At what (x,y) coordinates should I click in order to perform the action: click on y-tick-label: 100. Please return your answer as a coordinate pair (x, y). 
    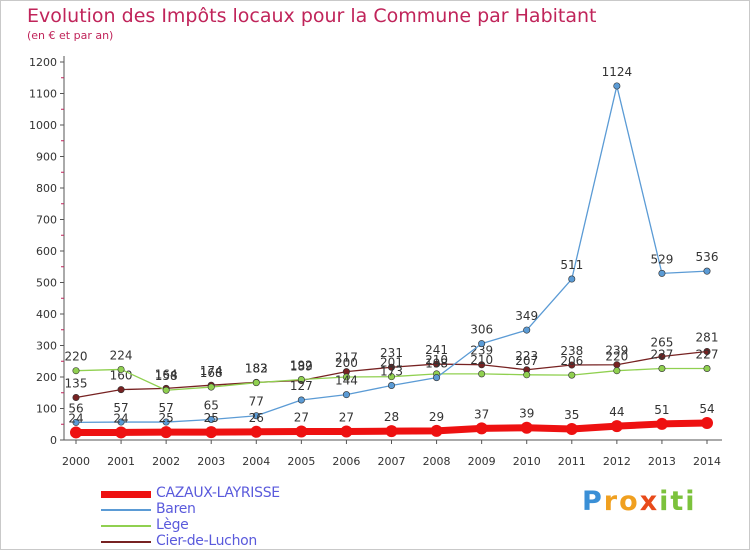
    Looking at the image, I should click on (46, 409).